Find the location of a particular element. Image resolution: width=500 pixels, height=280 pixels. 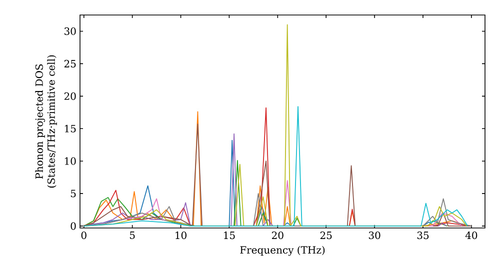

x-tick-label: 20 is located at coordinates (278, 236).